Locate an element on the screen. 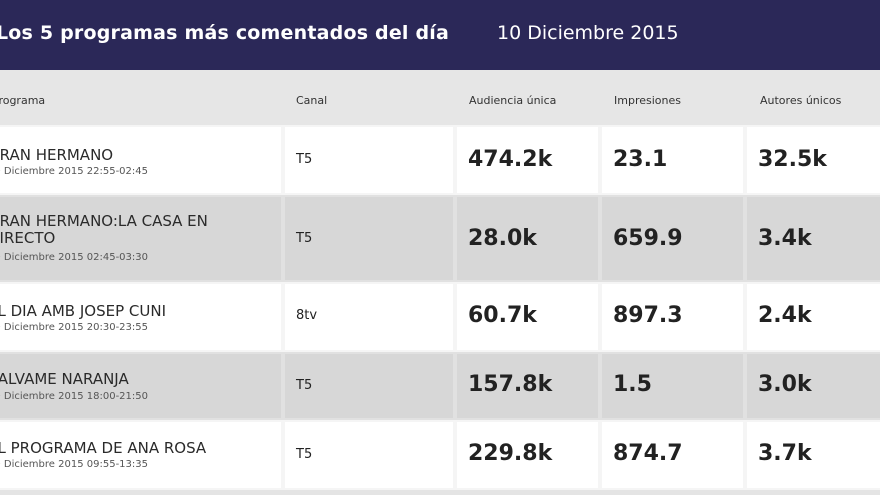 The height and width of the screenshot is (495, 880). impressions-value: 874.7 is located at coordinates (648, 453).